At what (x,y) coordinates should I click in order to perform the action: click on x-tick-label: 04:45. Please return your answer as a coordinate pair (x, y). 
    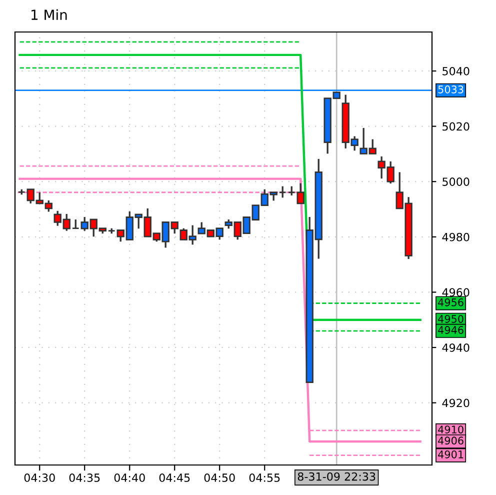
    Looking at the image, I should click on (174, 478).